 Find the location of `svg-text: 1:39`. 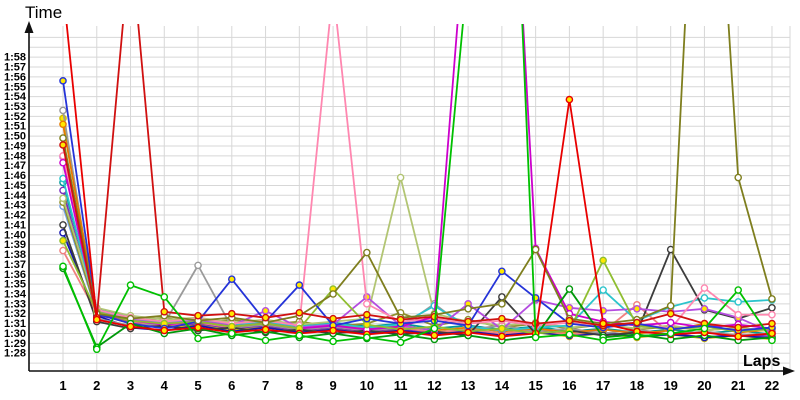

svg-text: 1:39 is located at coordinates (15, 245).